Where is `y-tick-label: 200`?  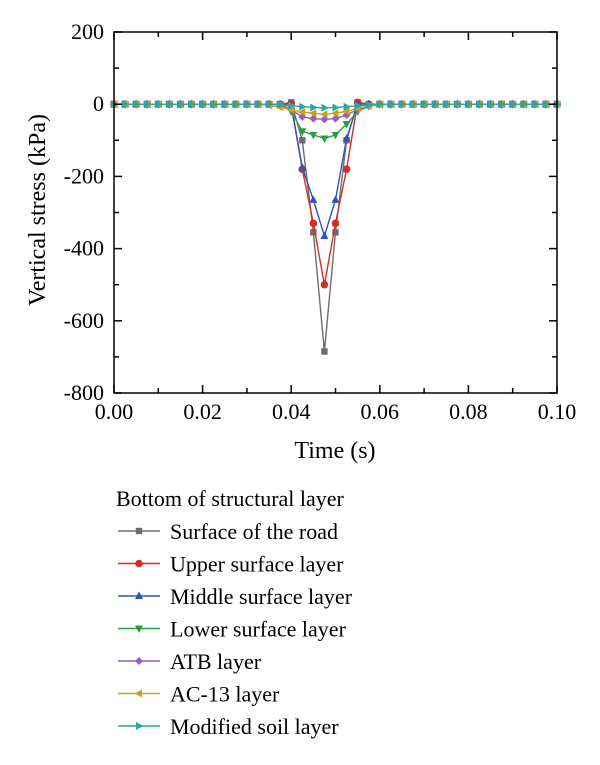 y-tick-label: 200 is located at coordinates (87, 31).